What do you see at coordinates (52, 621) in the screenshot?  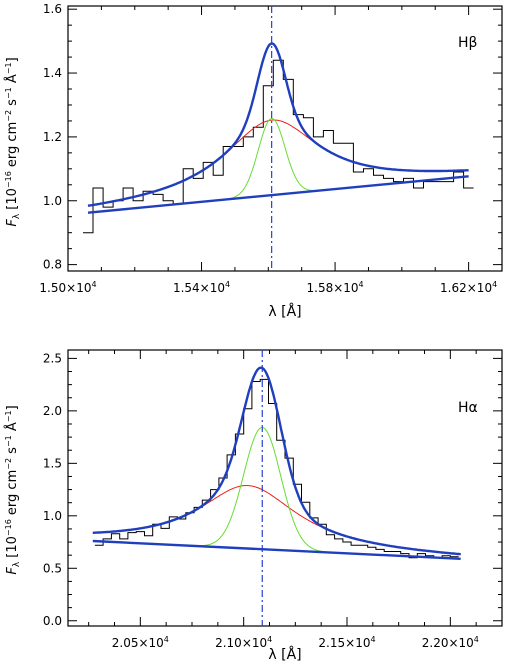 I see `y-tick-label: 0.0` at bounding box center [52, 621].